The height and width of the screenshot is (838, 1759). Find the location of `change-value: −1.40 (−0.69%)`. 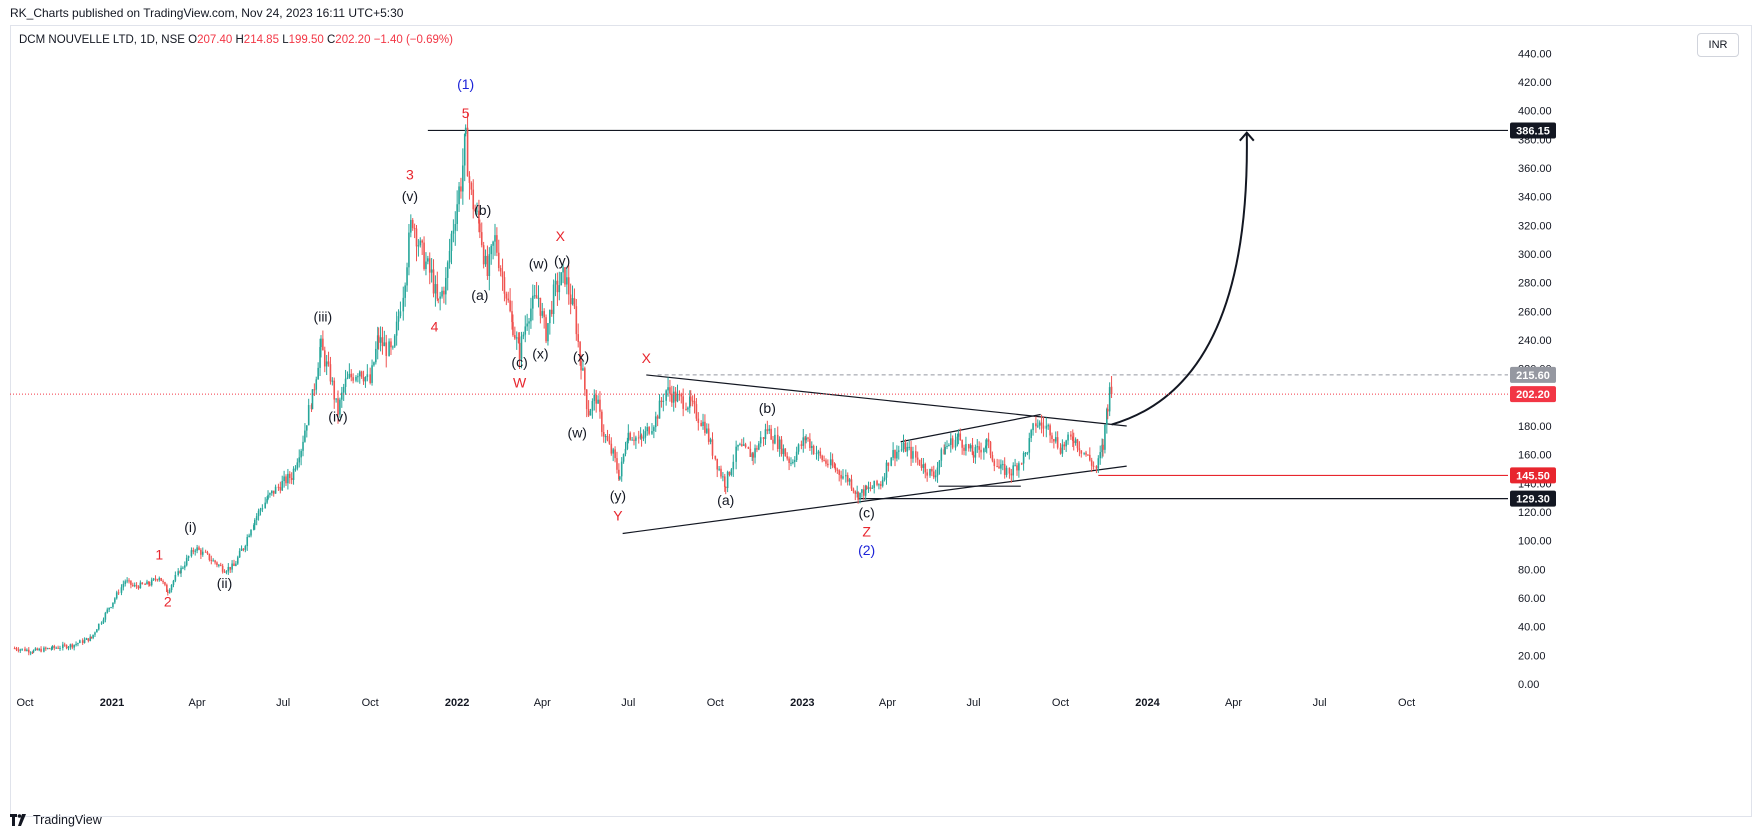

change-value: −1.40 (−0.69%) is located at coordinates (413, 40).